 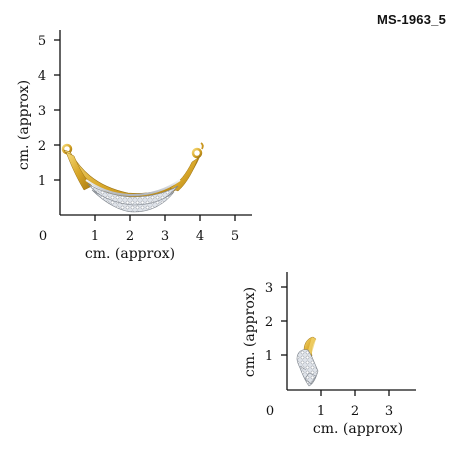 I want to click on front-x-tick-2: 2, so click(x=130, y=236).